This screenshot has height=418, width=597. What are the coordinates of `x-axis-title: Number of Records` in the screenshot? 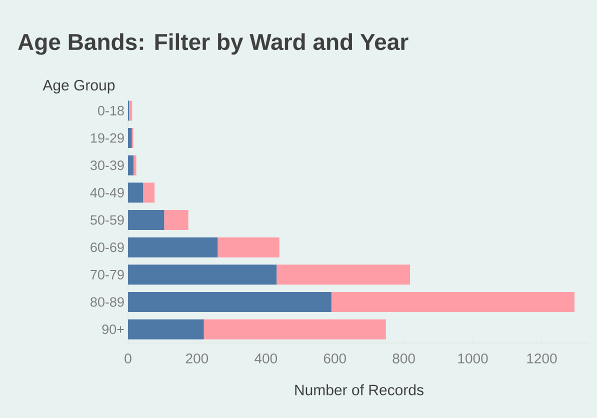 It's located at (359, 390).